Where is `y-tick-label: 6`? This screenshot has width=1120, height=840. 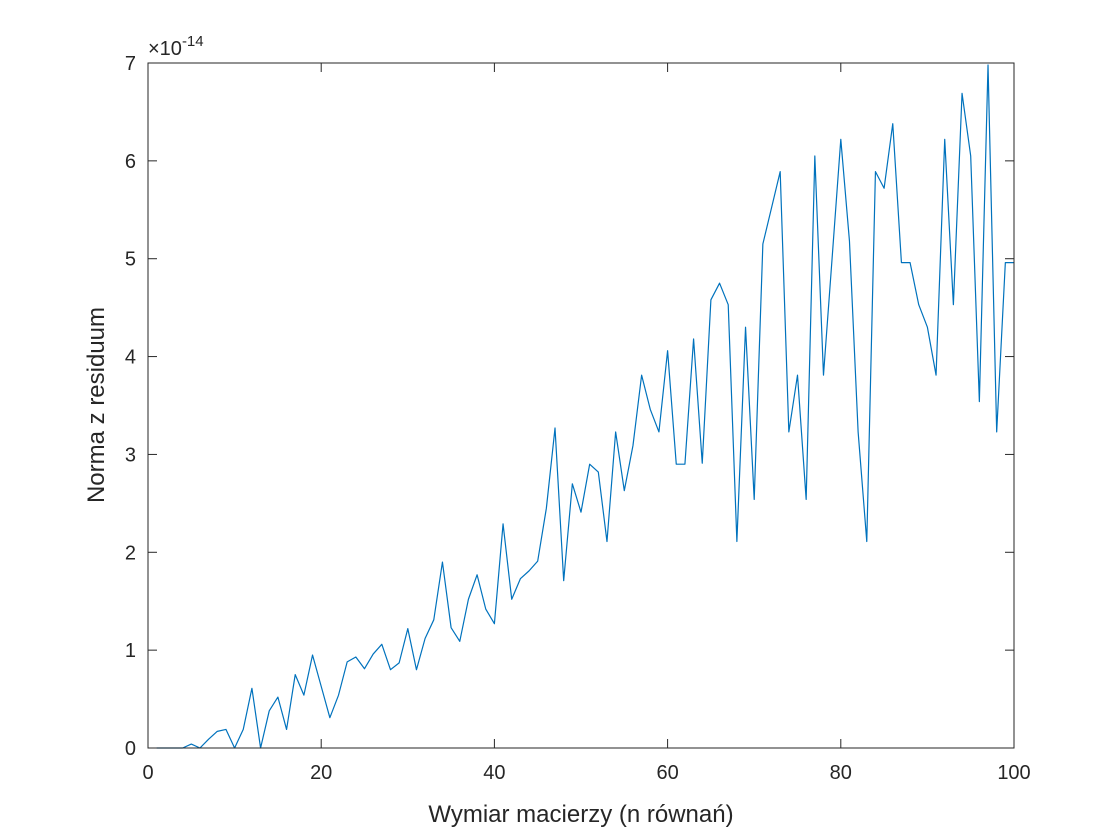 y-tick-label: 6 is located at coordinates (130, 162).